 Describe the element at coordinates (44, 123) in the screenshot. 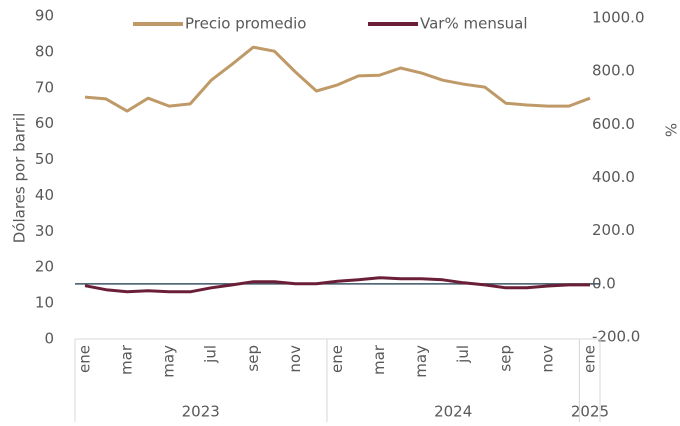

I see `y-tick-label: 60` at that location.